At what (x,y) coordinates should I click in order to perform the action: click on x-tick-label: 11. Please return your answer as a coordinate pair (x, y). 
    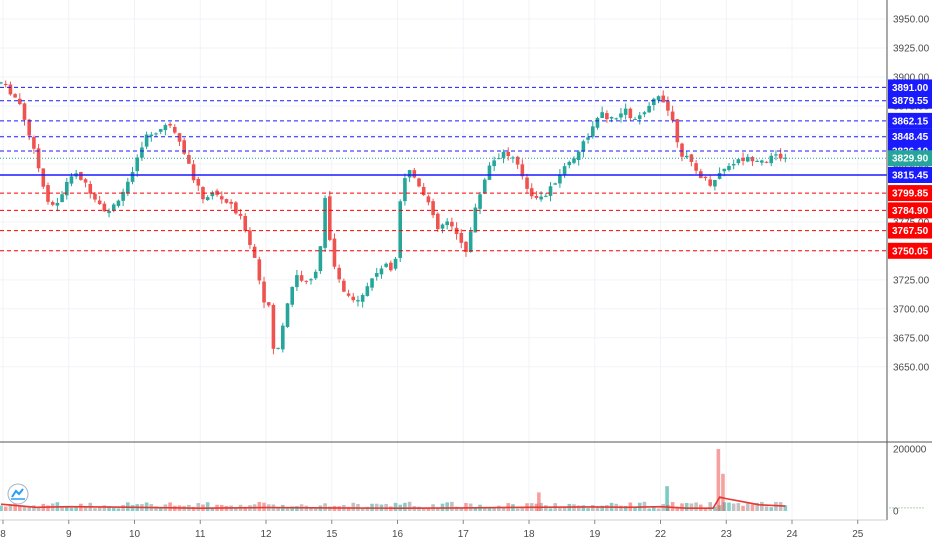
    Looking at the image, I should click on (200, 534).